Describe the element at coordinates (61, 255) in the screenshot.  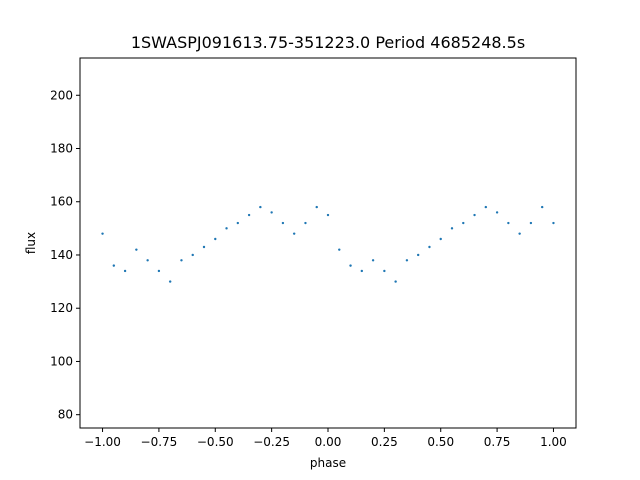
I see `y-tick-label: 140` at that location.